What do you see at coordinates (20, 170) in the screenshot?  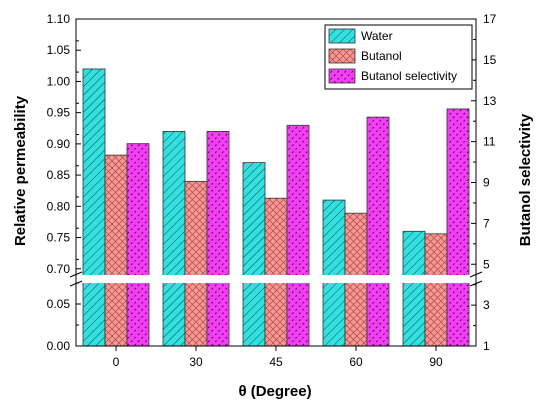 I see `y-axis-title: Relative permeability` at bounding box center [20, 170].